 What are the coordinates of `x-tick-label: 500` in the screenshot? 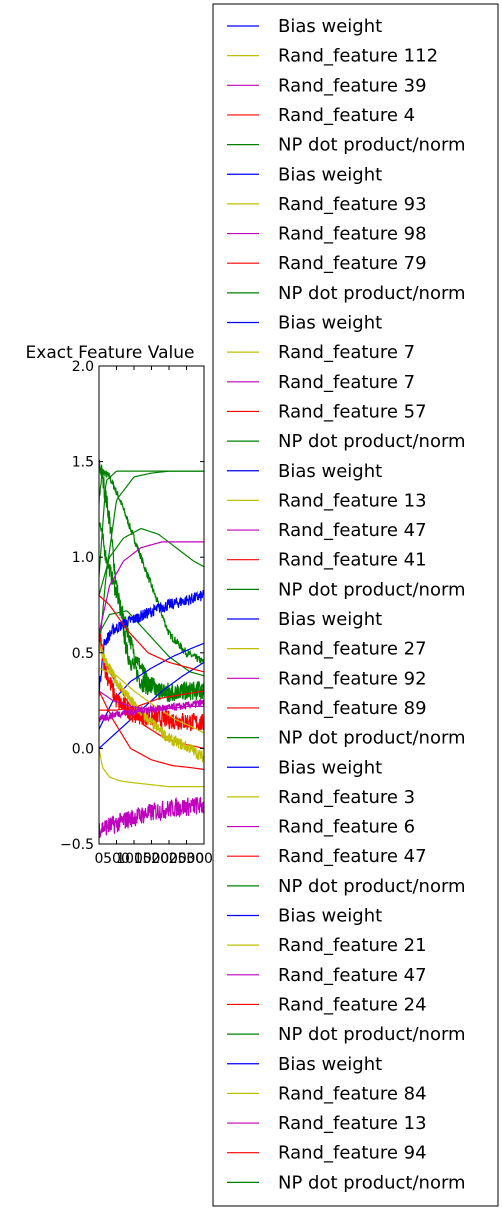 It's located at (116, 859).